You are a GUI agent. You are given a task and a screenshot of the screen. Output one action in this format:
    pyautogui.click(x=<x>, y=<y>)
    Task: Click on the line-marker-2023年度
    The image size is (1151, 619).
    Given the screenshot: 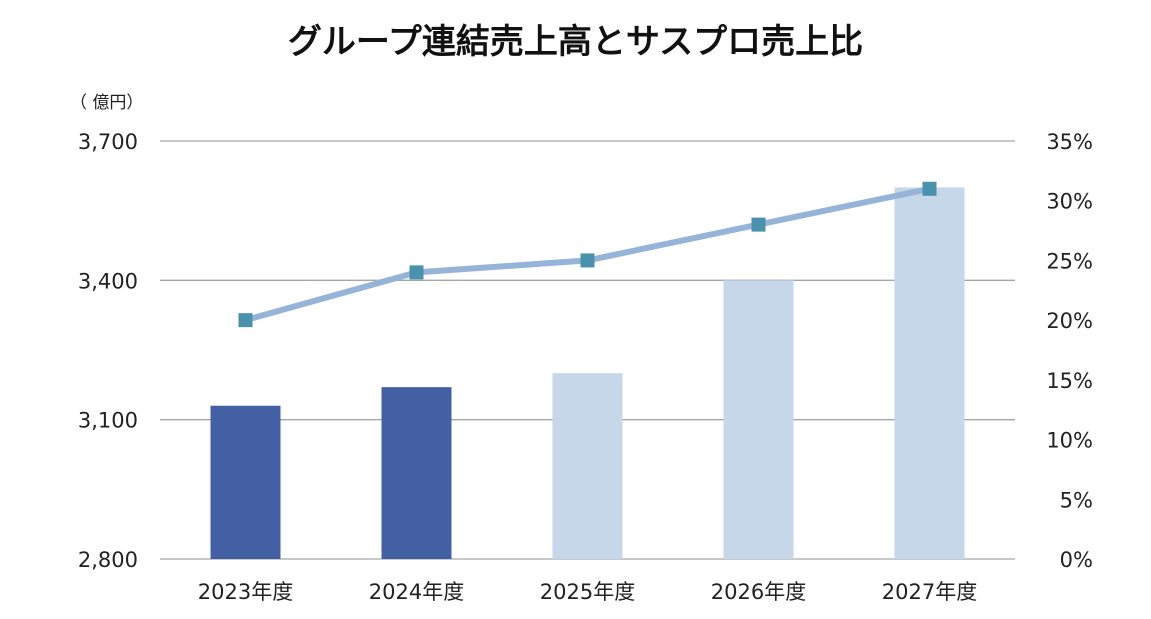 What is the action you would take?
    pyautogui.click(x=245, y=320)
    